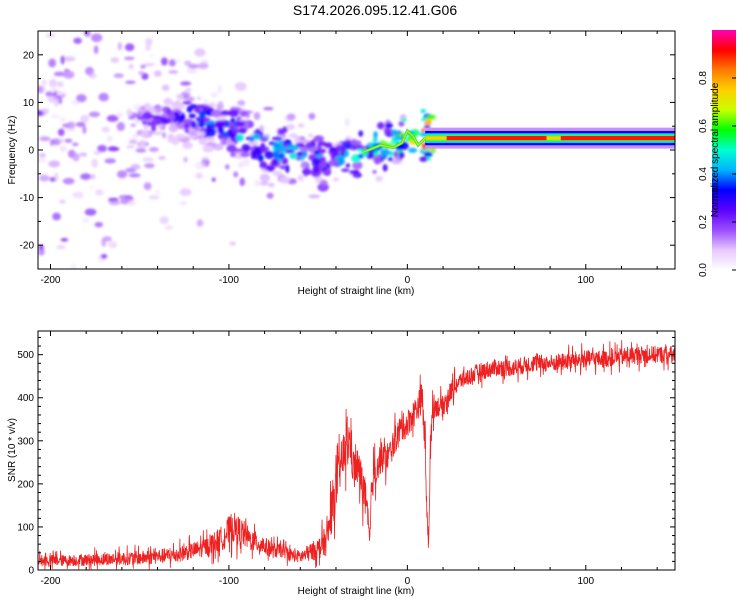 The height and width of the screenshot is (600, 750). Describe the element at coordinates (229, 581) in the screenshot. I see `x-tick-label: -100` at that location.